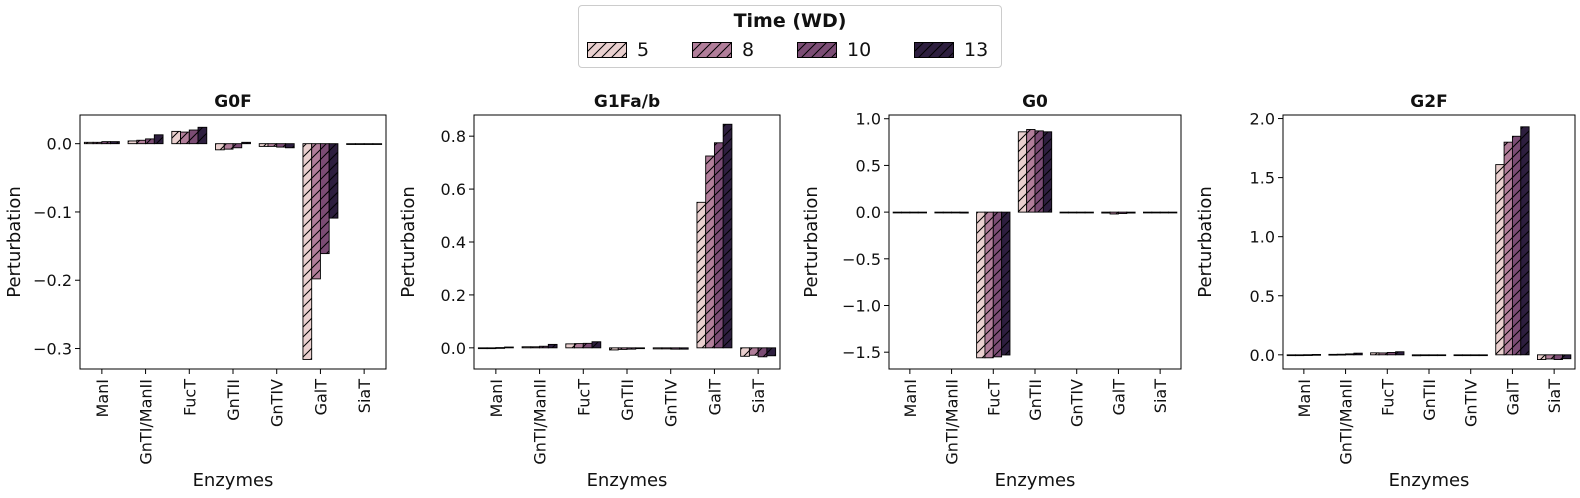 Image resolution: width=1580 pixels, height=498 pixels. Describe the element at coordinates (453, 295) in the screenshot. I see `y-tick-label: 0.2` at that location.